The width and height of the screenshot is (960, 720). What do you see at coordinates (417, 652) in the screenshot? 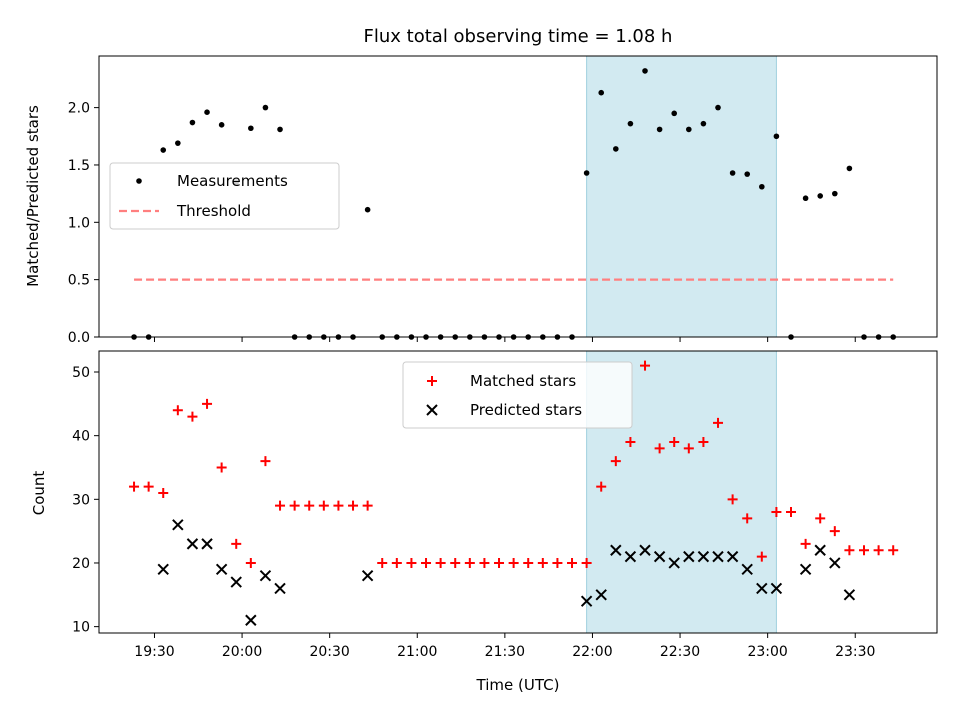
I see `x-tick-label: 21:00` at bounding box center [417, 652].